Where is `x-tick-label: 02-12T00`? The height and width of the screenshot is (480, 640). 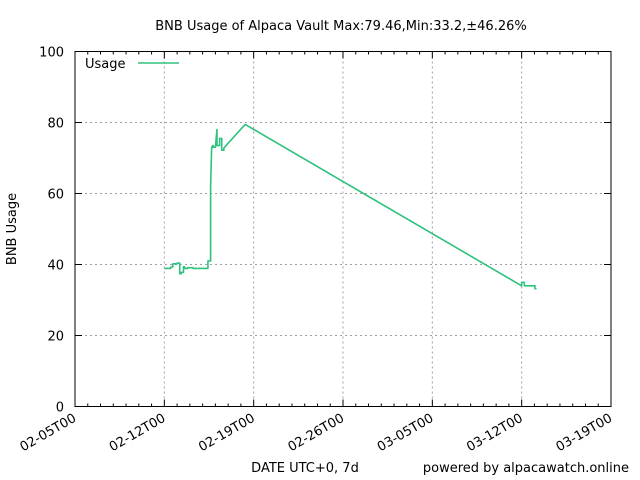 x-tick-label: 02-12T00 is located at coordinates (137, 433).